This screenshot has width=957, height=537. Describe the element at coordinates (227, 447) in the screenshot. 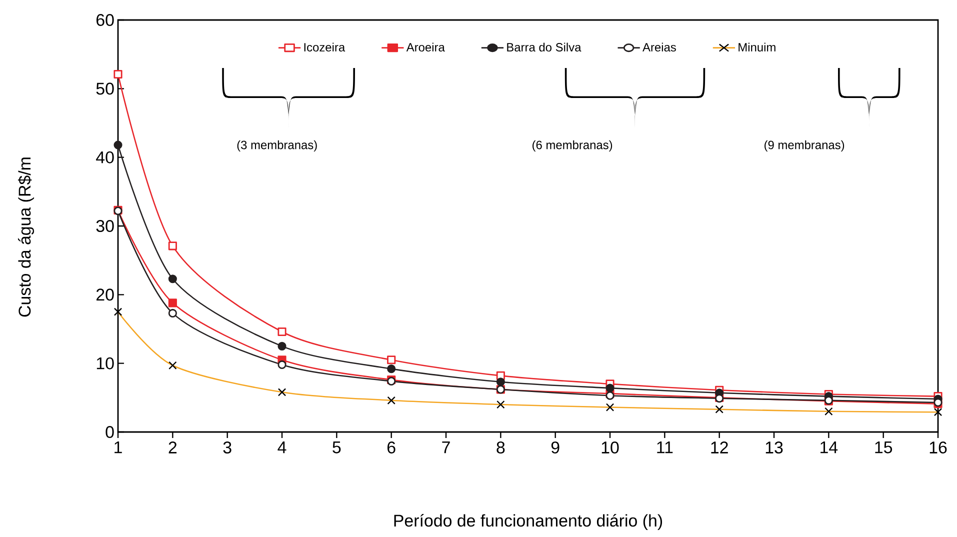

I see `x-tick-label: 3` at that location.